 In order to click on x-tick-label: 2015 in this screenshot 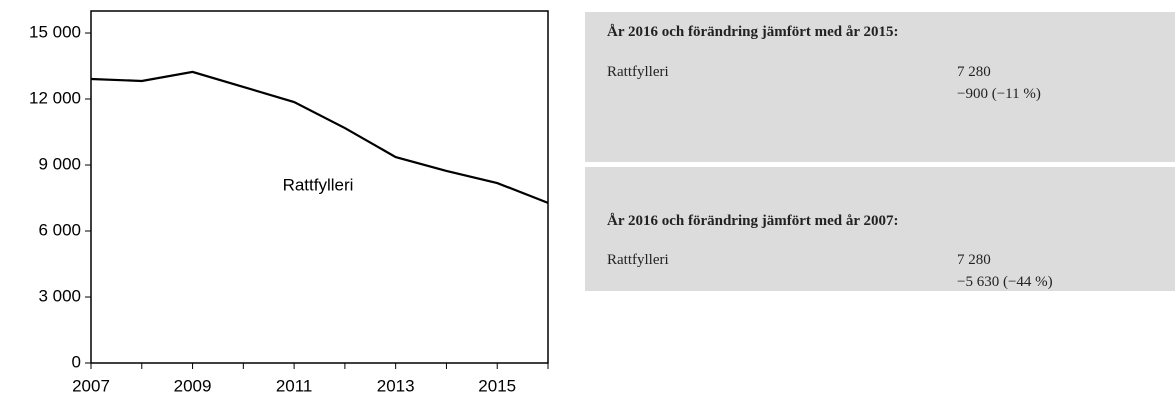, I will do `click(497, 385)`.